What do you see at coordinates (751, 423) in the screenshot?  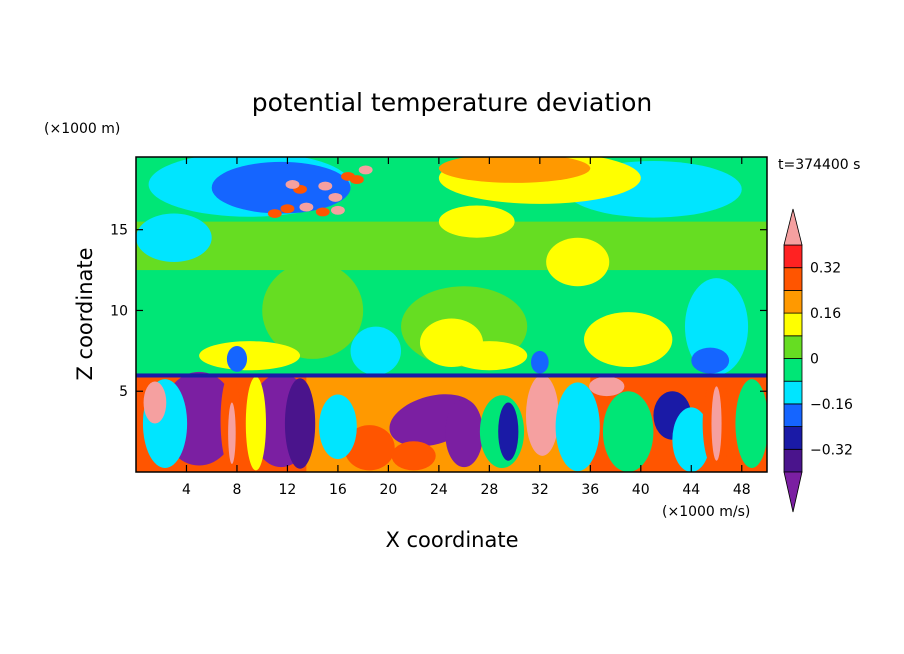 I see `field-patch-green-far-right` at bounding box center [751, 423].